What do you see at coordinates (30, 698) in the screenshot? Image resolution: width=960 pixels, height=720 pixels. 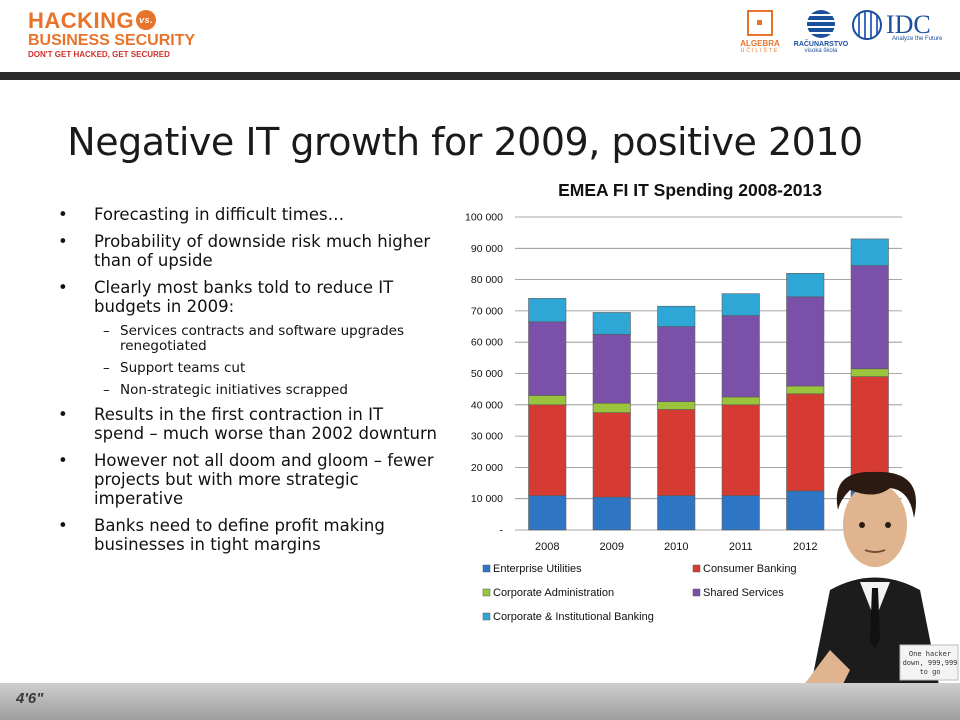 I see `footer-label: 4'6"` at bounding box center [30, 698].